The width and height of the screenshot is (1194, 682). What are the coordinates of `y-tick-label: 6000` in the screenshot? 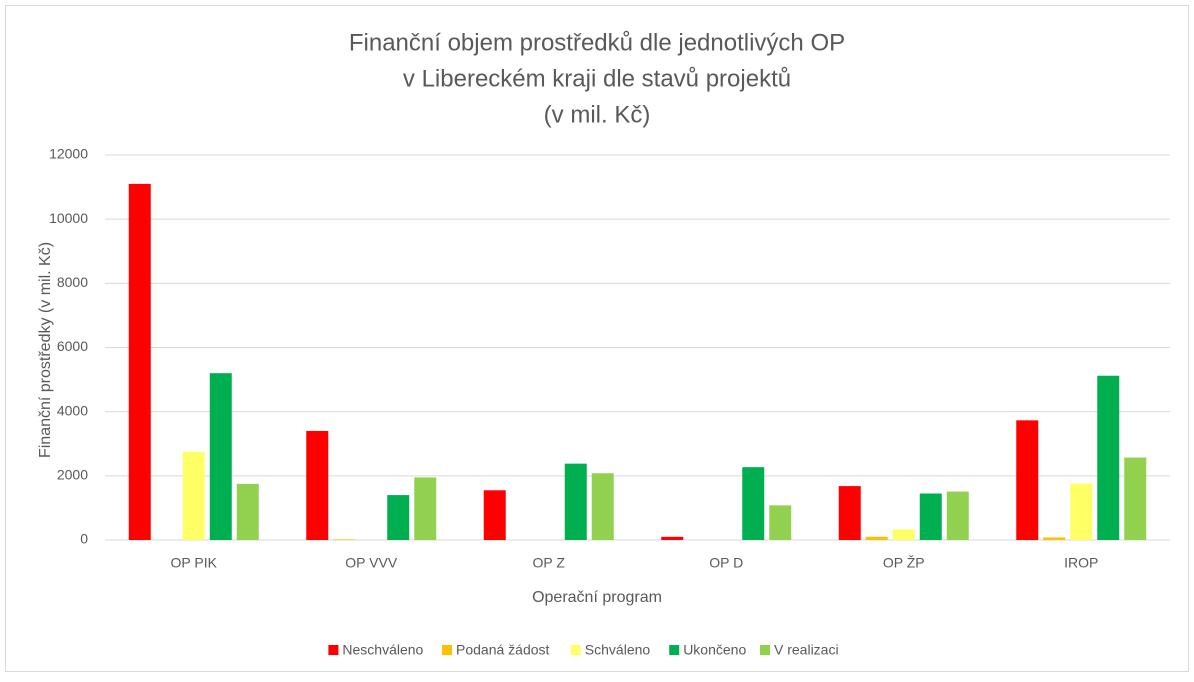 It's located at (72, 346).